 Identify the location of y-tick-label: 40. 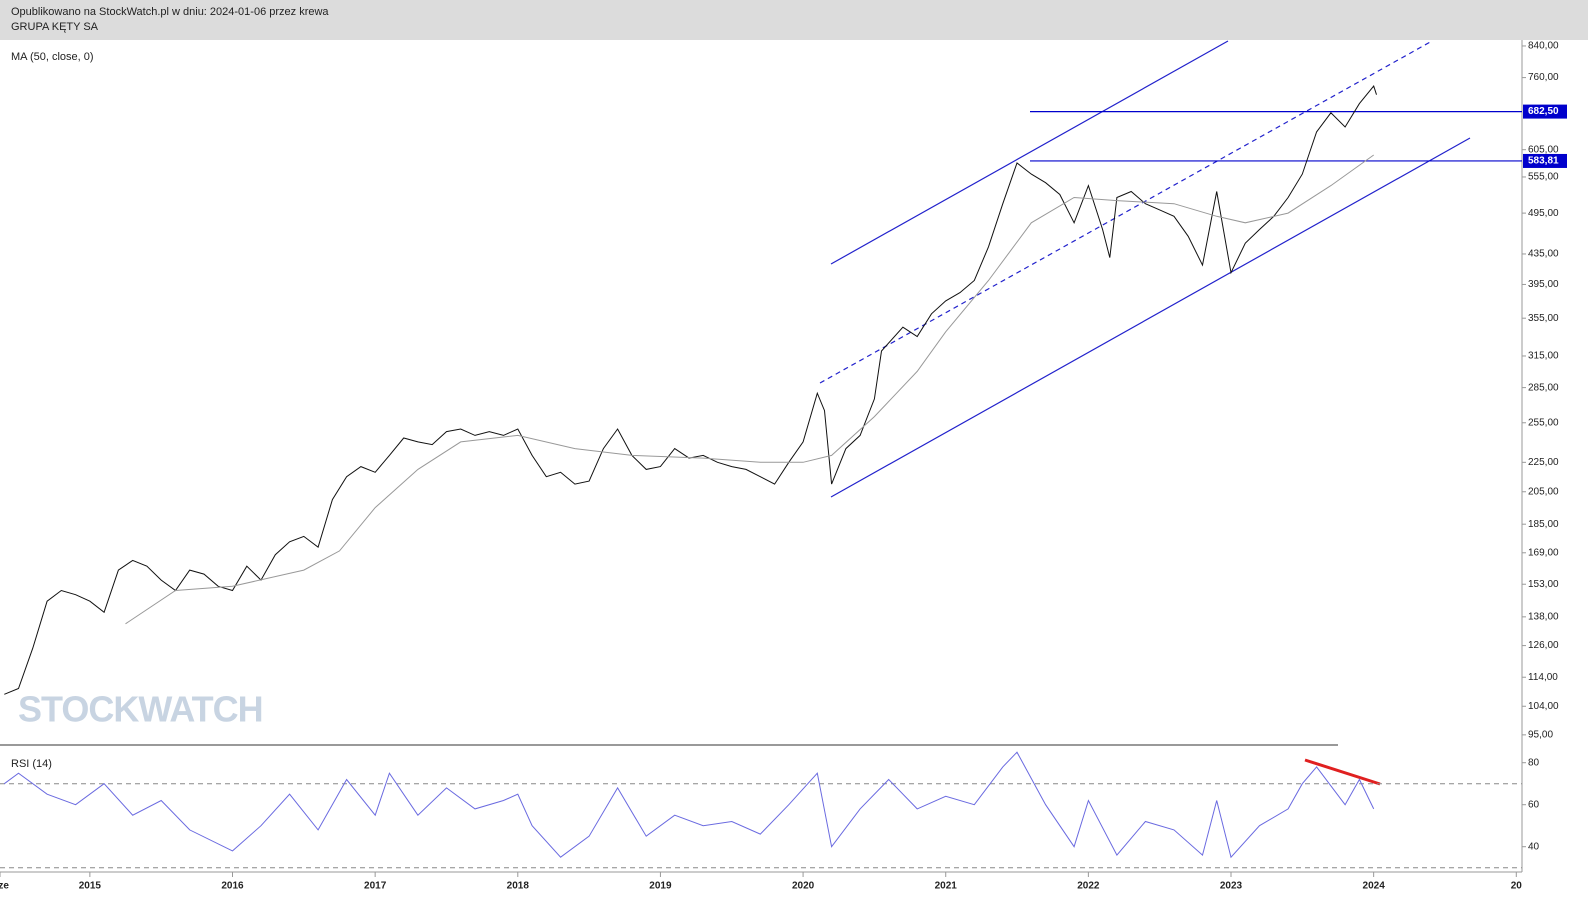
(1534, 846).